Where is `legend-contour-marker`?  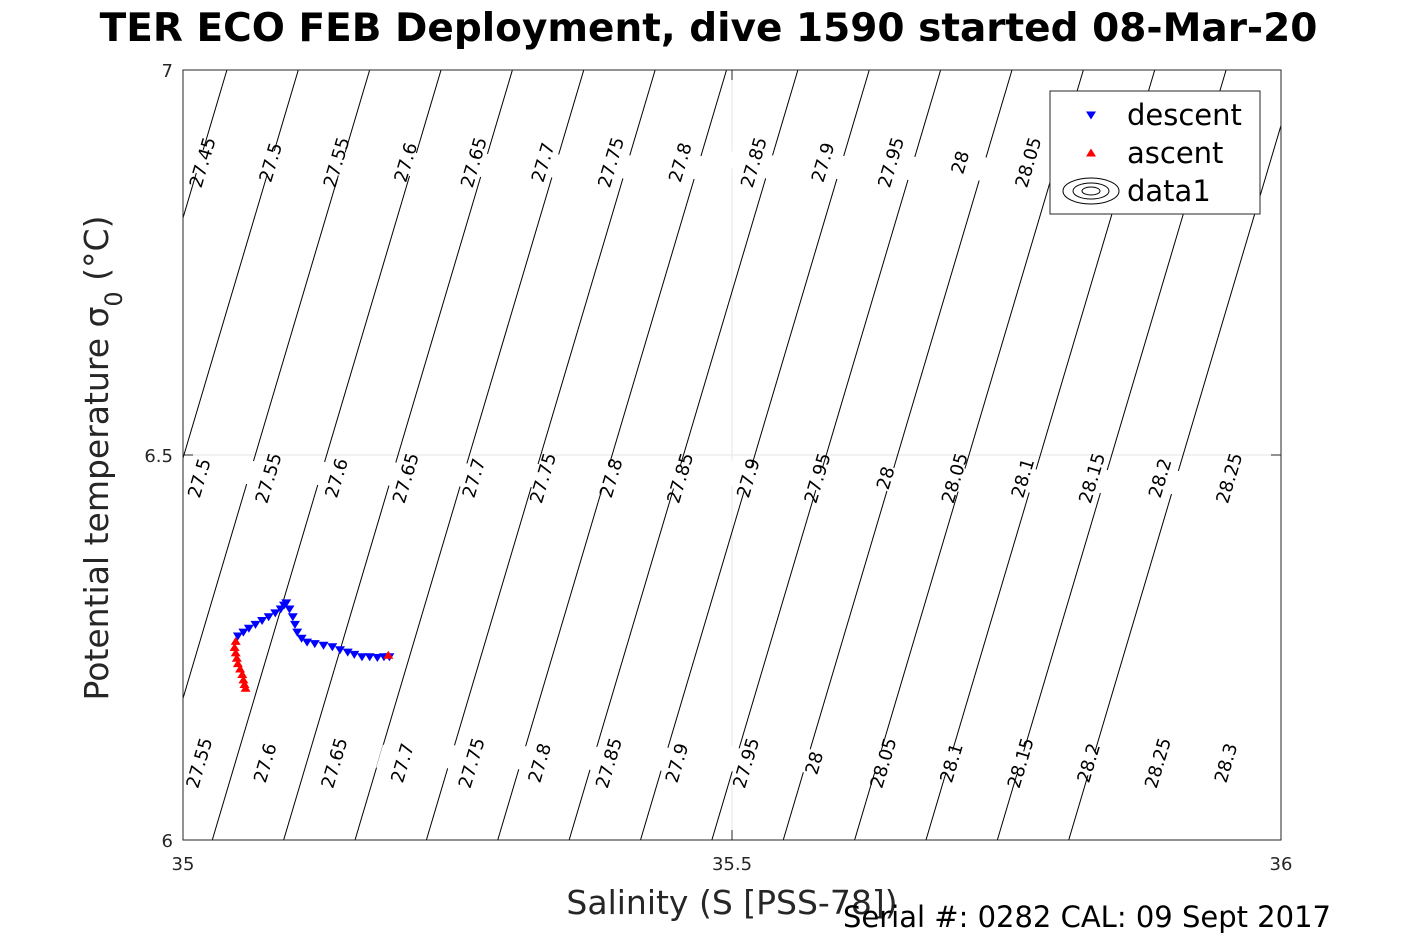 legend-contour-marker is located at coordinates (1091, 191).